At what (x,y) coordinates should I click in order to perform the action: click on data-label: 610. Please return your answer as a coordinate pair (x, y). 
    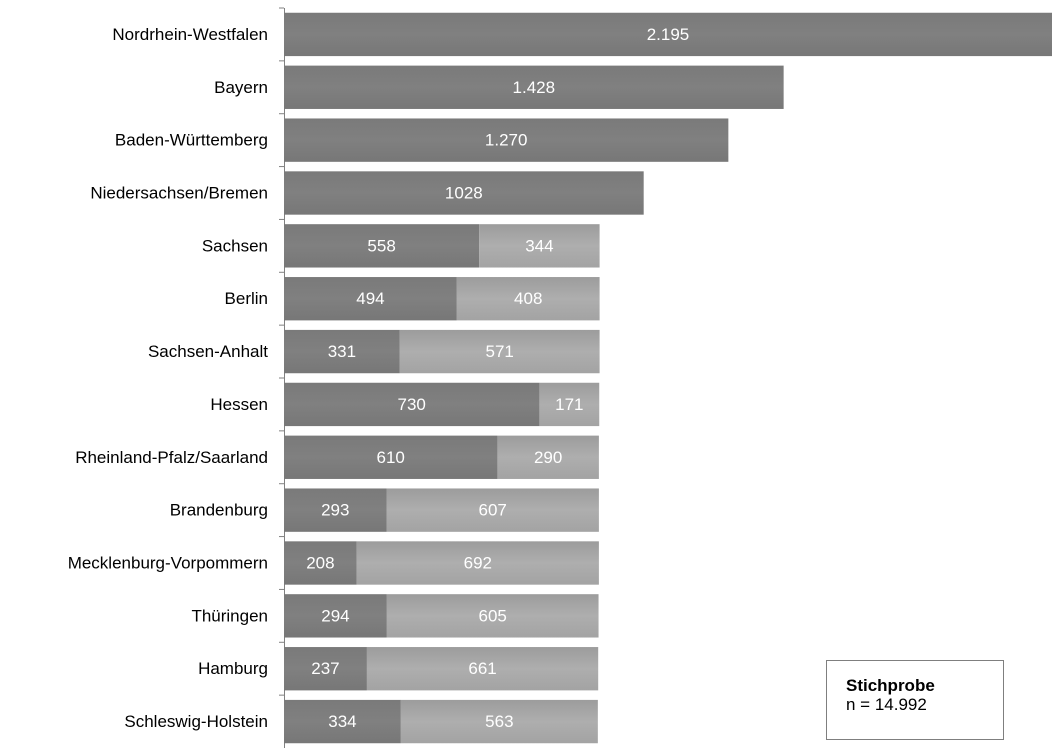
    Looking at the image, I should click on (391, 457).